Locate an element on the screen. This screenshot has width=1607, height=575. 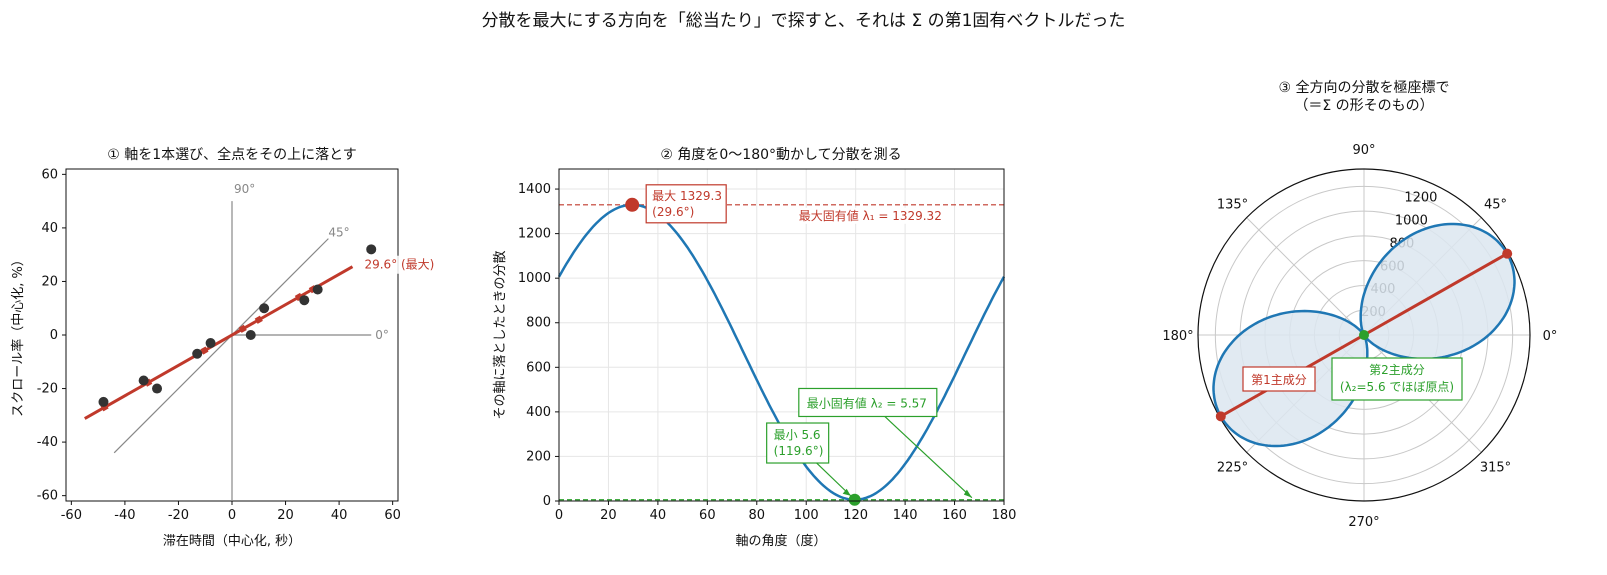
variance-min-eigenvalue-label: 最小固有値 λ₂ = 5.57 is located at coordinates (867, 402).